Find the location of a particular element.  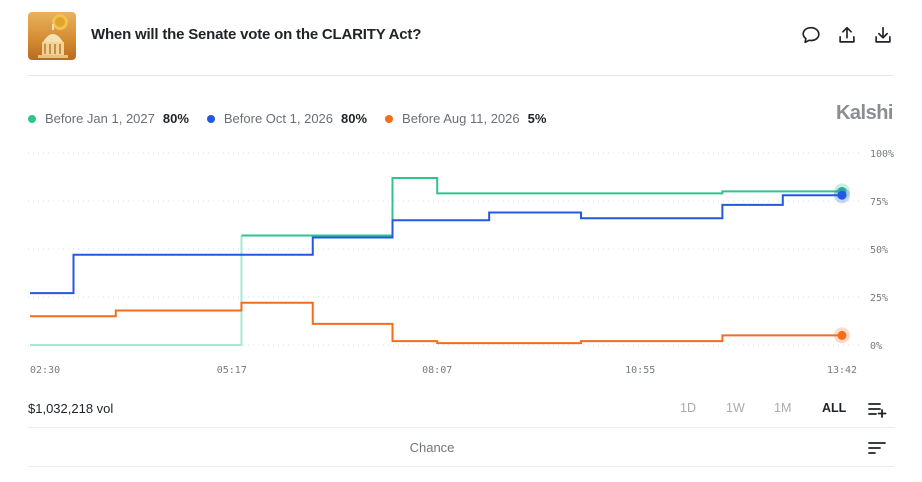

brand-logo: Kalshi is located at coordinates (864, 113).